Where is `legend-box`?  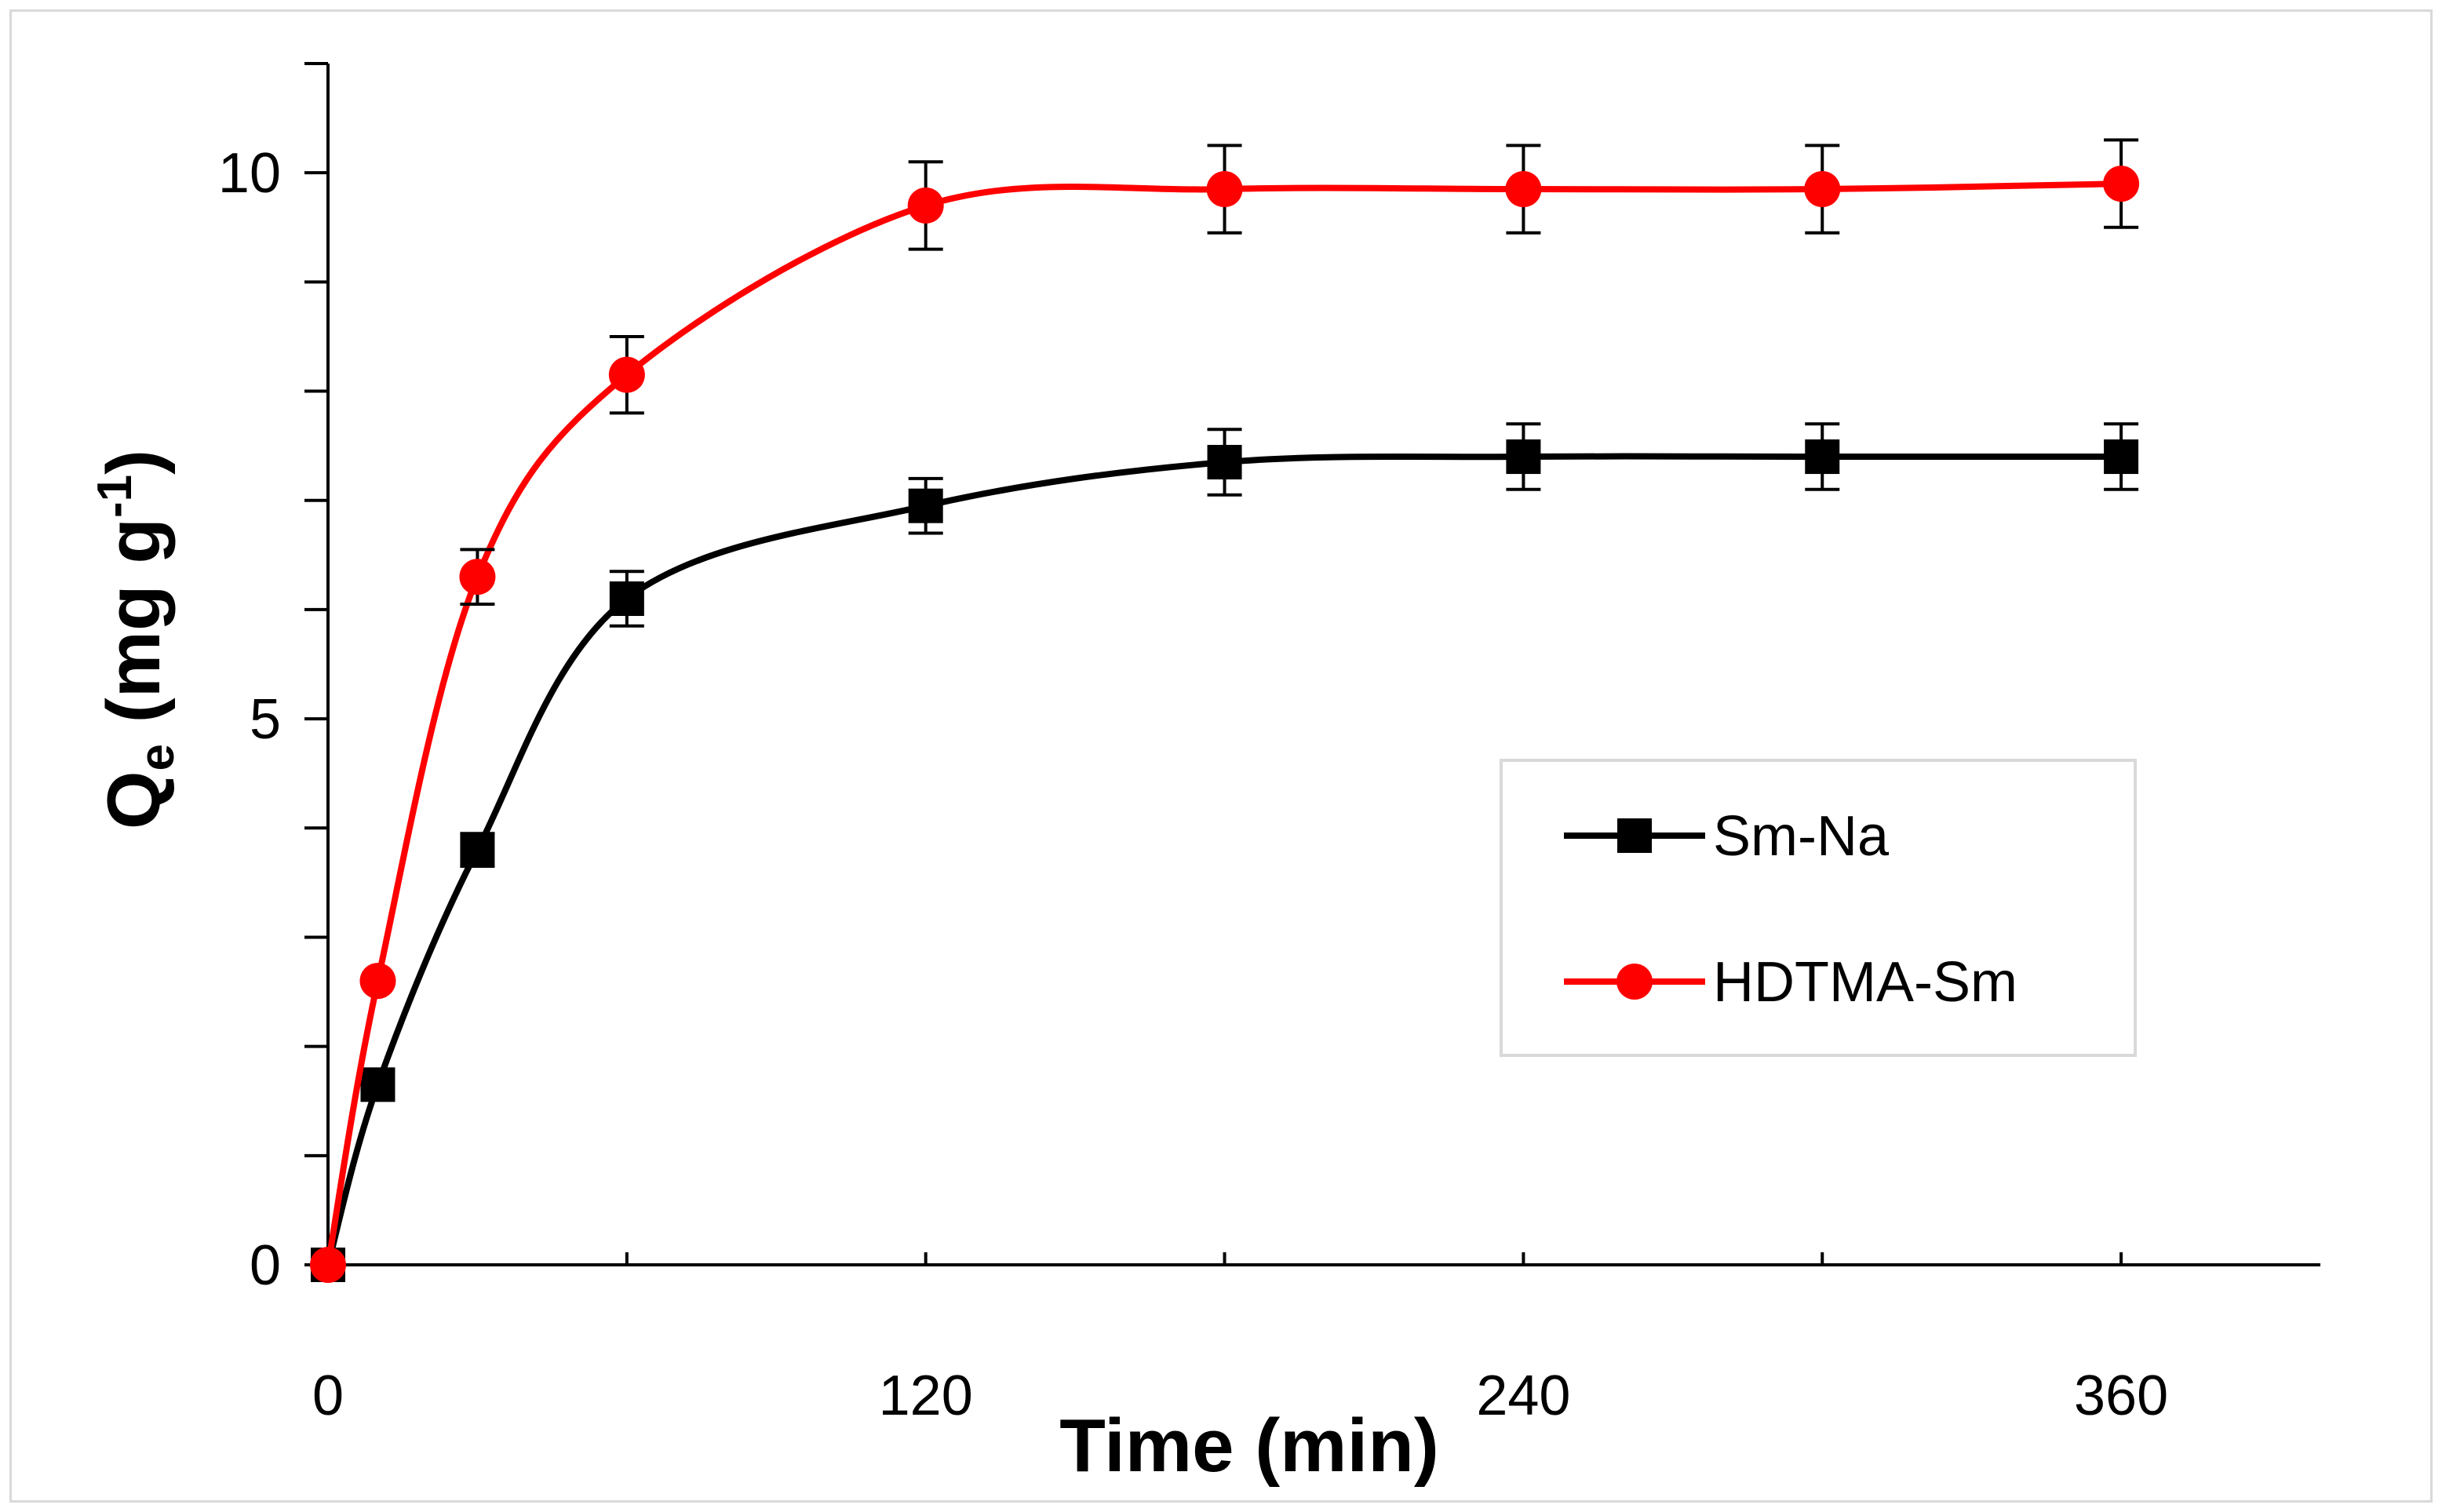
legend-box is located at coordinates (1819, 908).